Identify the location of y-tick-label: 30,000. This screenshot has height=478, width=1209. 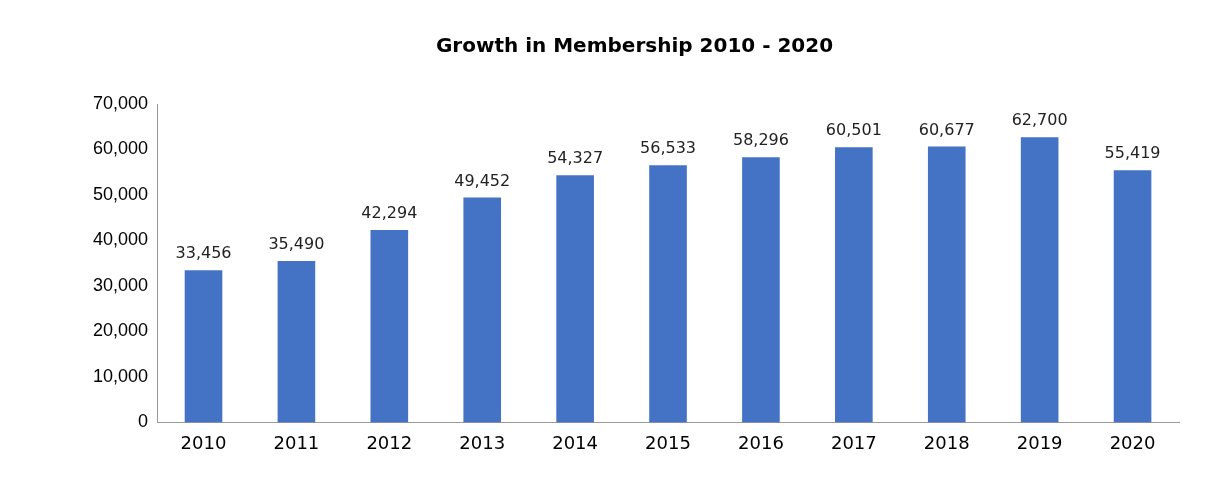
(120, 284).